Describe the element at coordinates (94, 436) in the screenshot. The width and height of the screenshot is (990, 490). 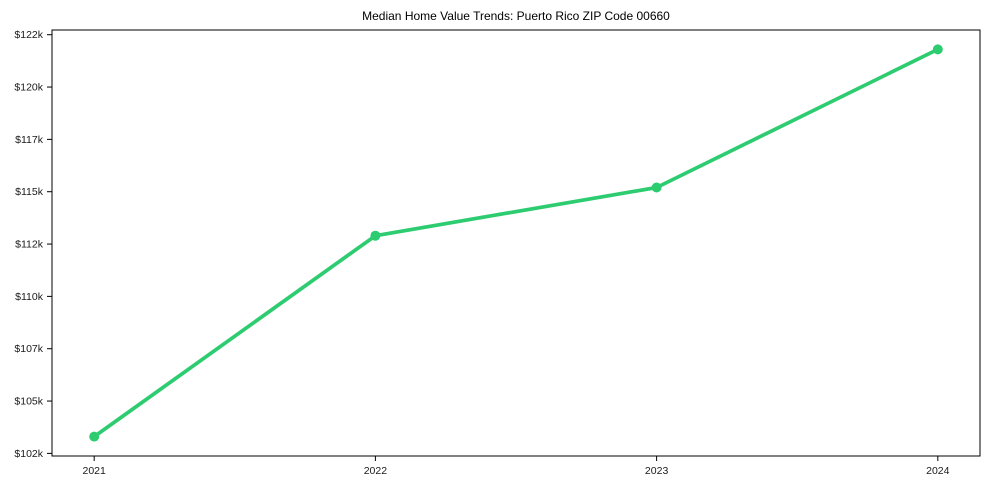
I see `data-point-2021` at that location.